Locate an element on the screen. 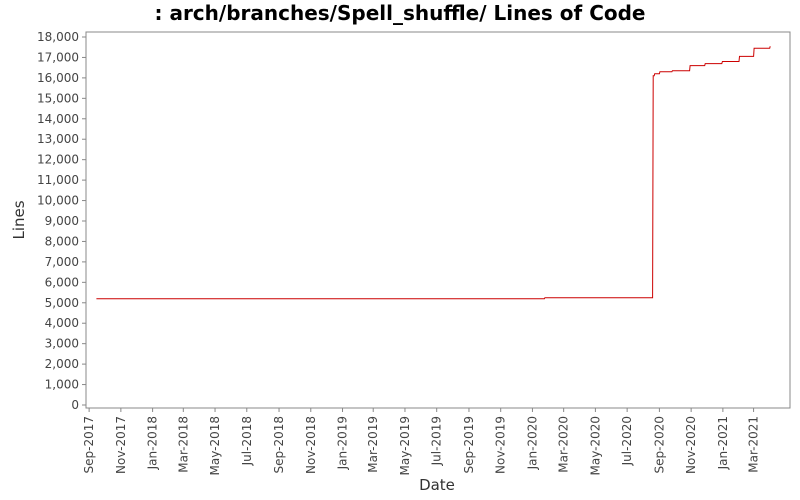  x-tick-label: Nov-2019 is located at coordinates (501, 445).